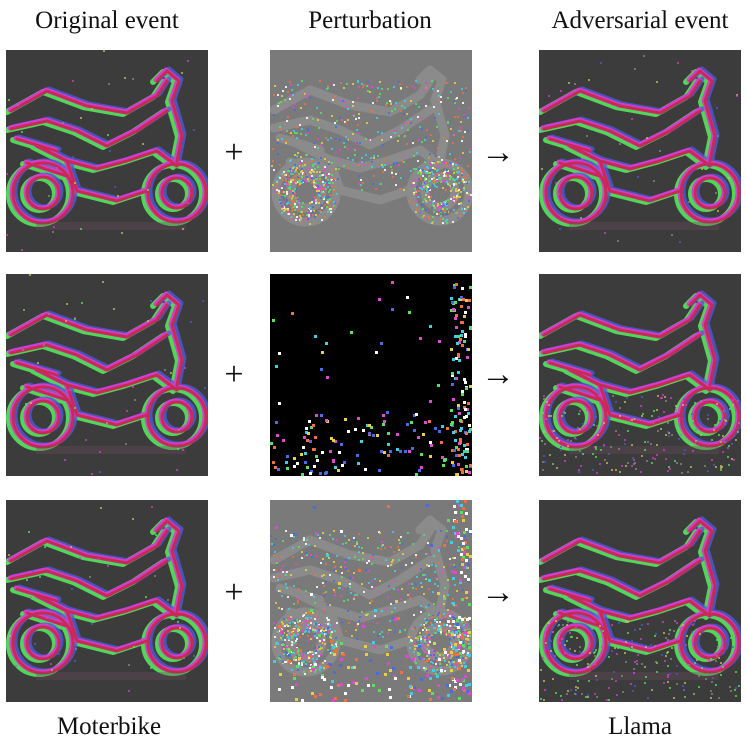  Describe the element at coordinates (109, 726) in the screenshot. I see `true-class-label: Moterbike` at that location.